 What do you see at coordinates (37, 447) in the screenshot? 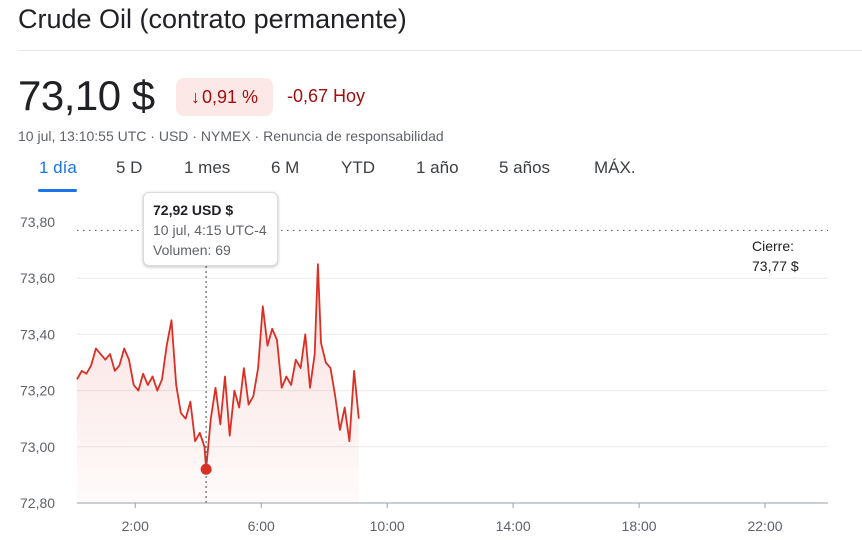
I see `y-tick-label: 73,00` at bounding box center [37, 447].